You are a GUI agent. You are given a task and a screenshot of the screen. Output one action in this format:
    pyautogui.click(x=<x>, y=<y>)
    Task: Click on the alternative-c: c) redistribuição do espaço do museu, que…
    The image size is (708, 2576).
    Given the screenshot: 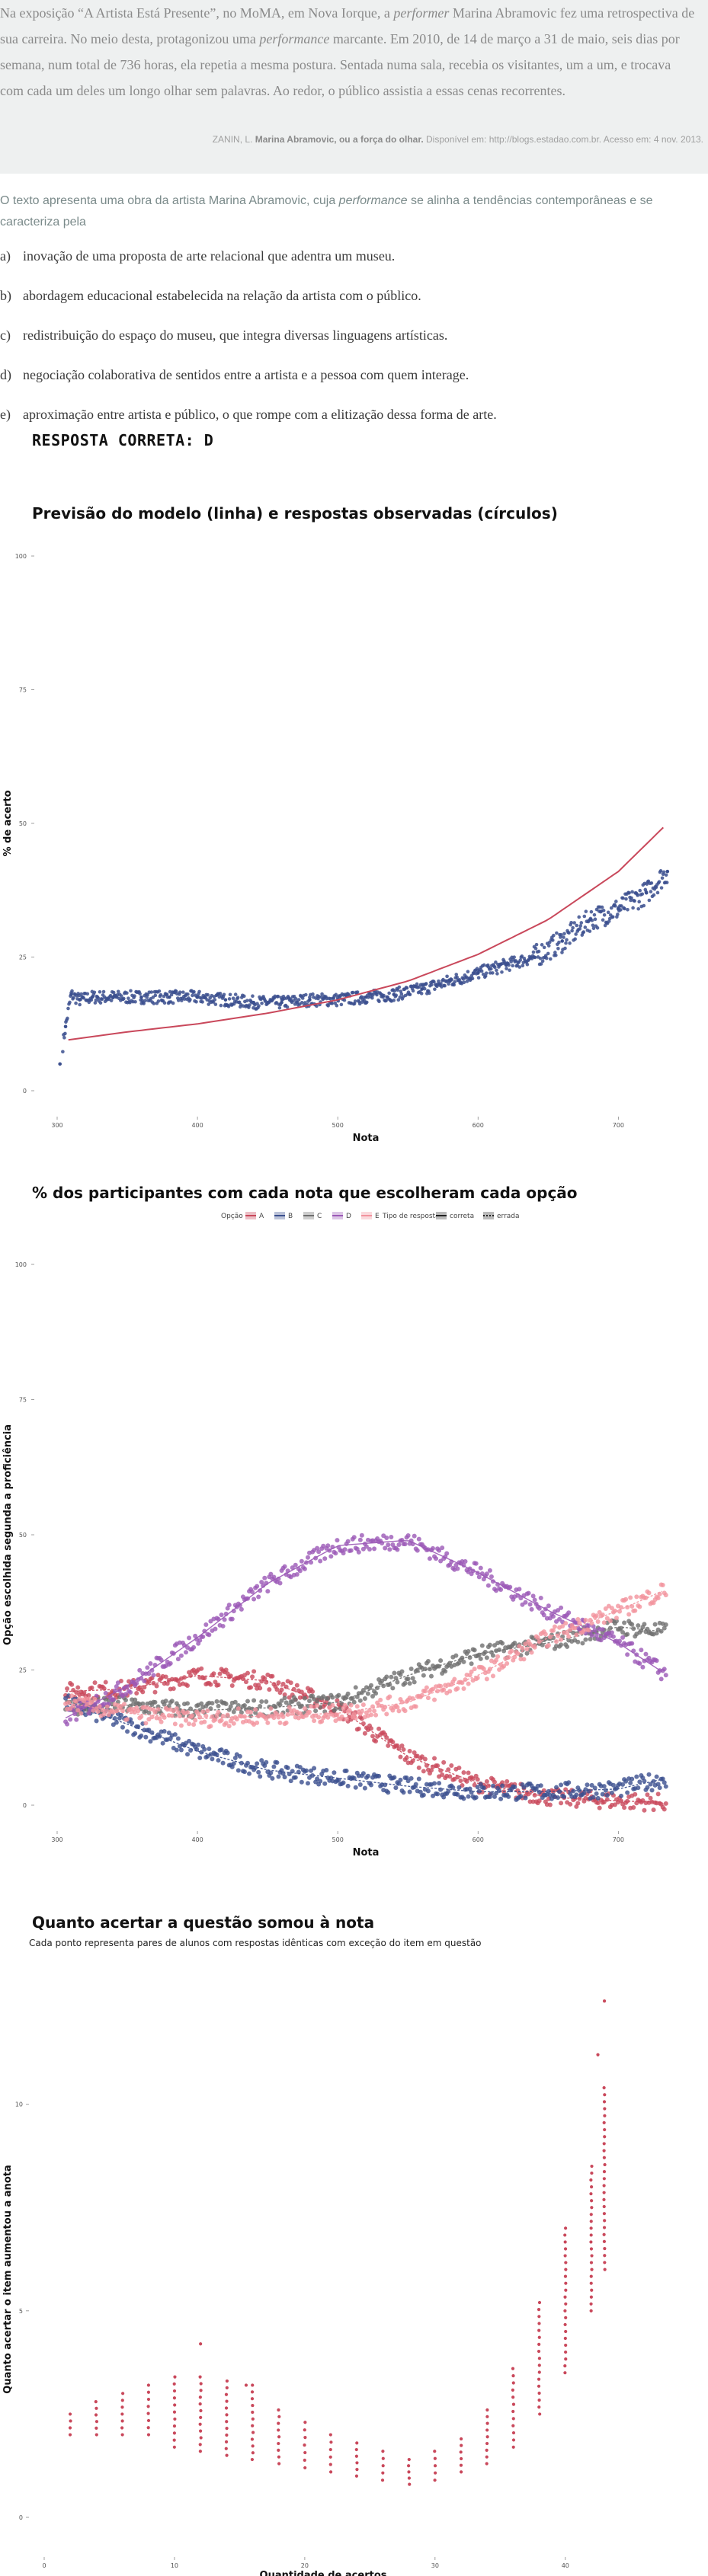 What is the action you would take?
    pyautogui.click(x=224, y=335)
    